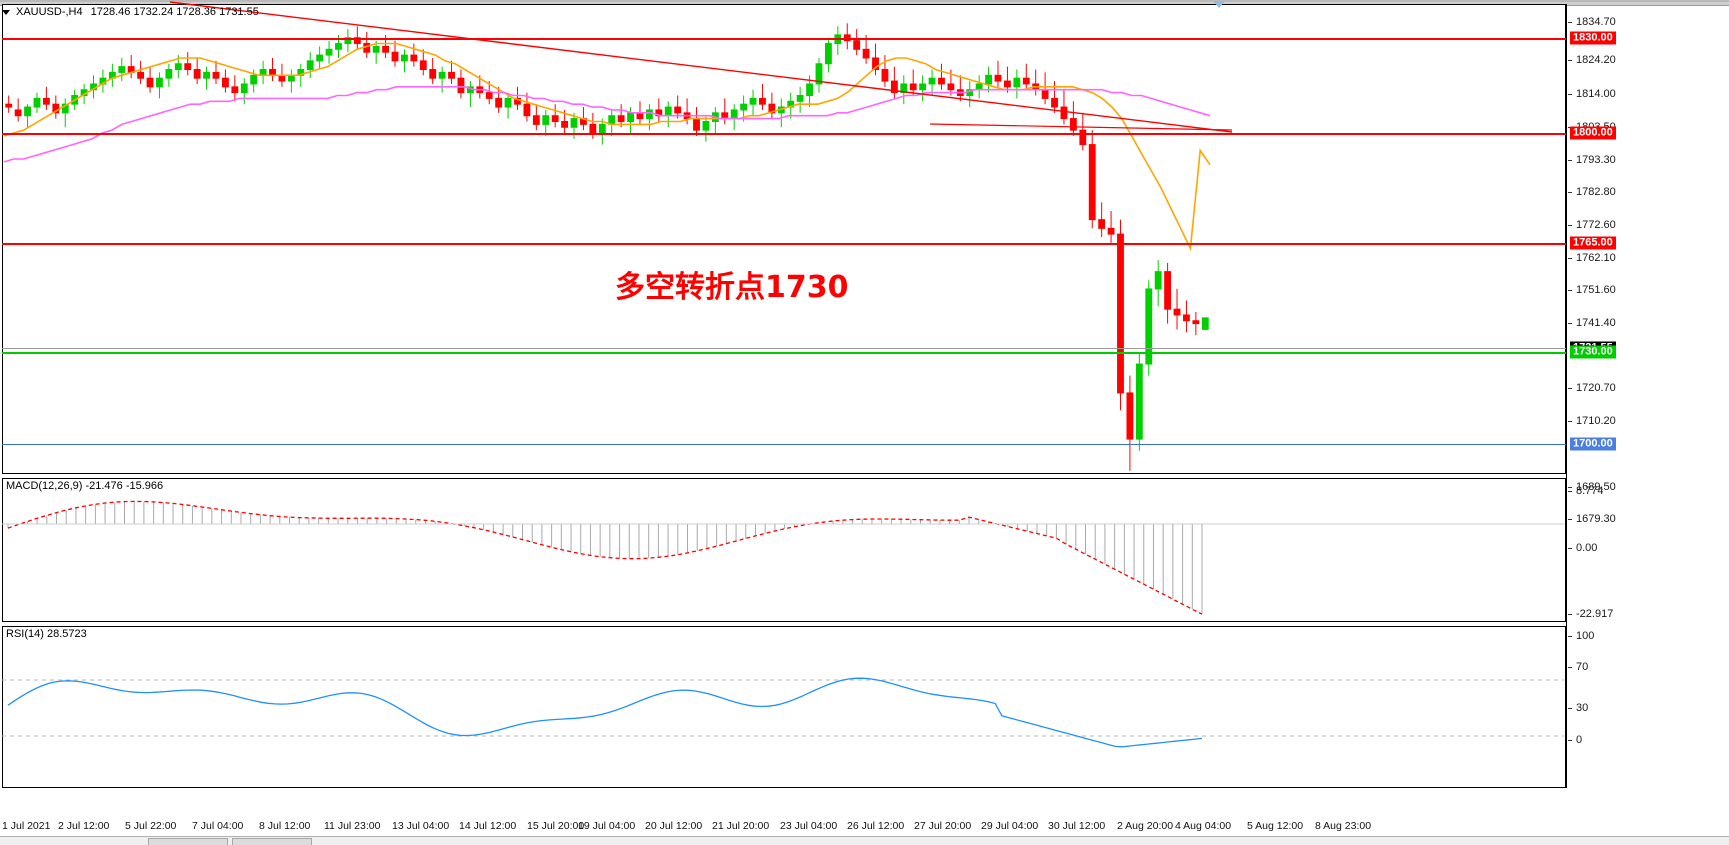 The width and height of the screenshot is (1729, 845). What do you see at coordinates (1592, 160) in the screenshot?
I see `axis-tick-label: 1793.30` at bounding box center [1592, 160].